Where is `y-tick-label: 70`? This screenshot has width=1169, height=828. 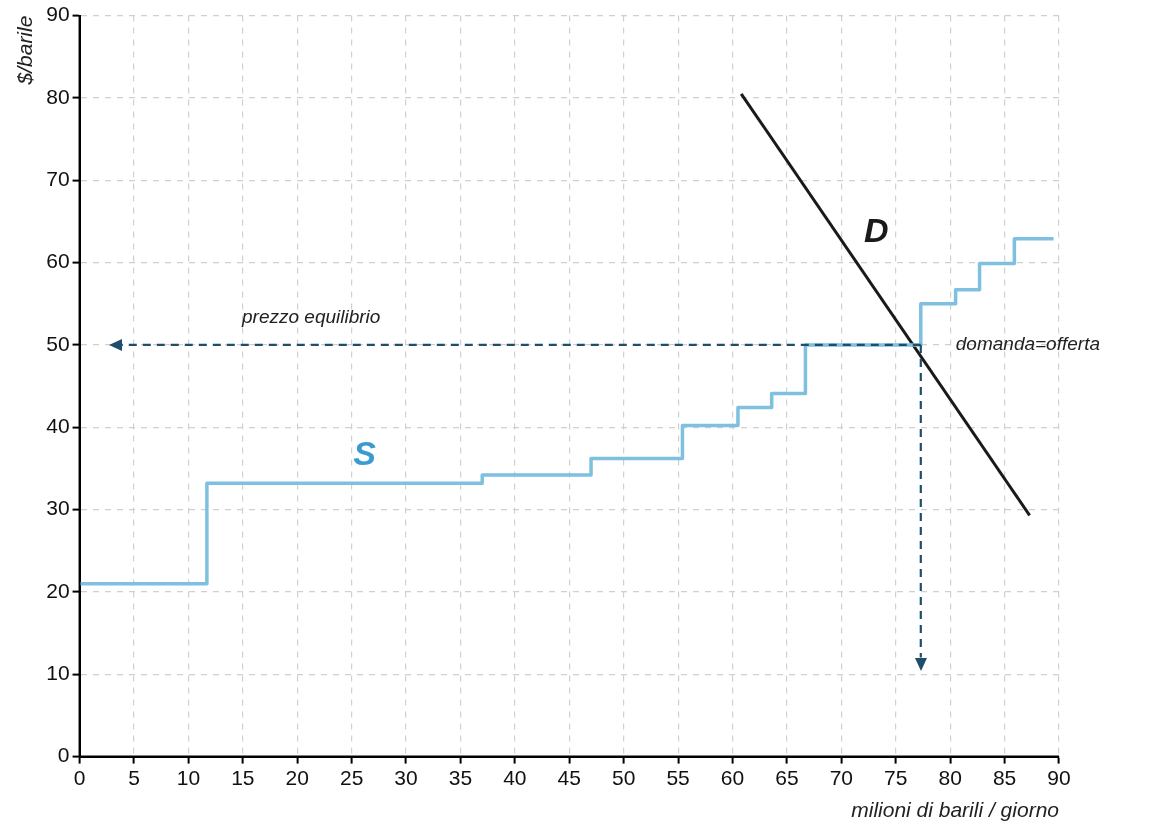 y-tick-label: 70 is located at coordinates (58, 179).